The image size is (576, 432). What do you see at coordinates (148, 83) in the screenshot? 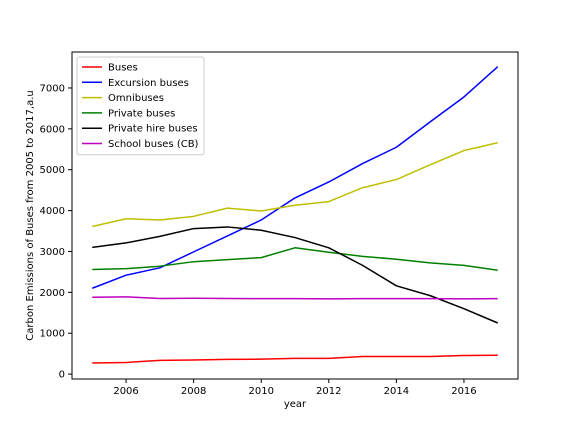
I see `legend-entry: Excursion buses` at bounding box center [148, 83].